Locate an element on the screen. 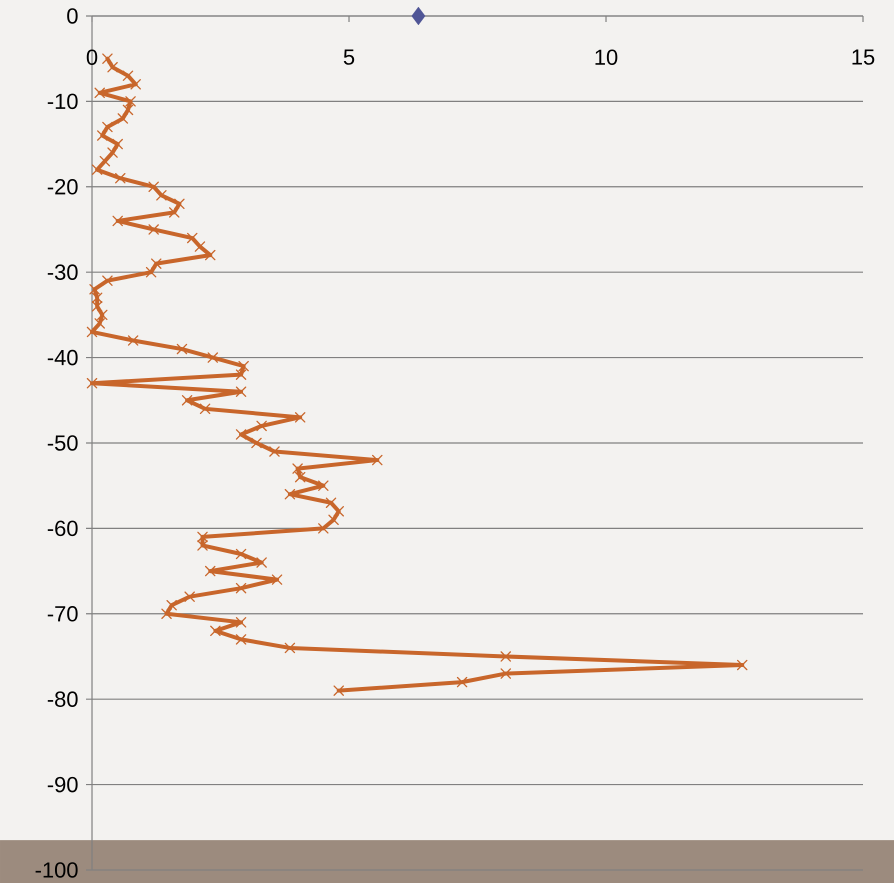 This screenshot has width=894, height=885. y-tick-label: 0 is located at coordinates (72, 16).